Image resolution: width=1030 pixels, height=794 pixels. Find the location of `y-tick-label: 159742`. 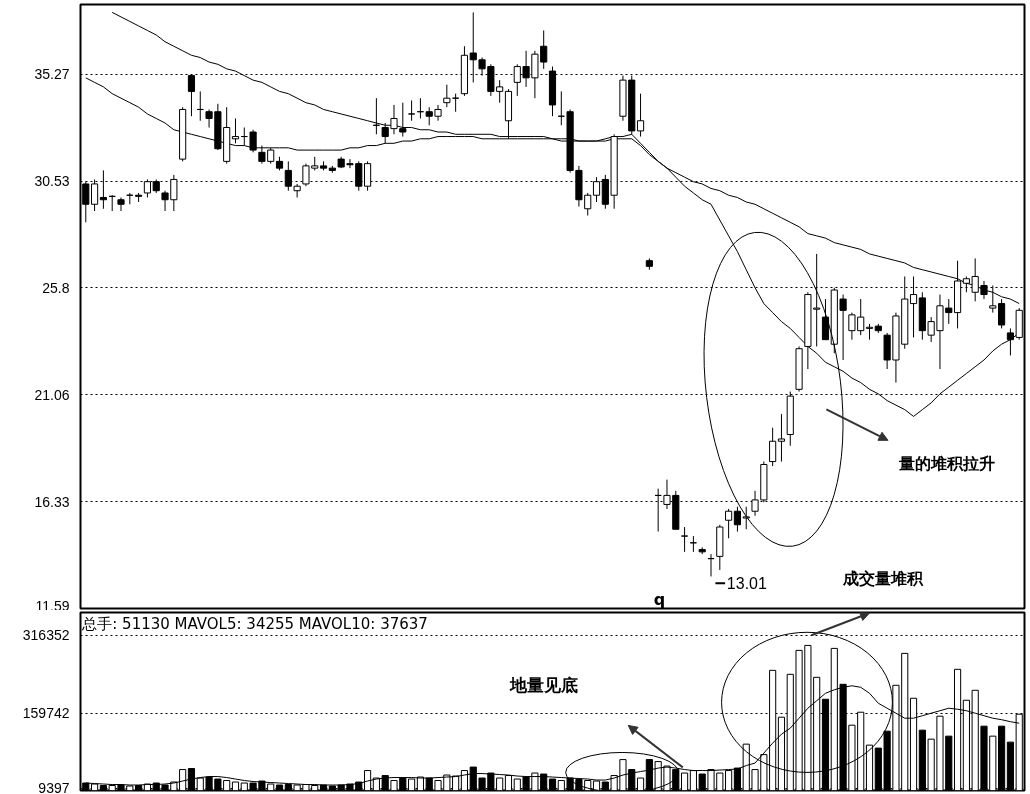

y-tick-label: 159742 is located at coordinates (46, 713).